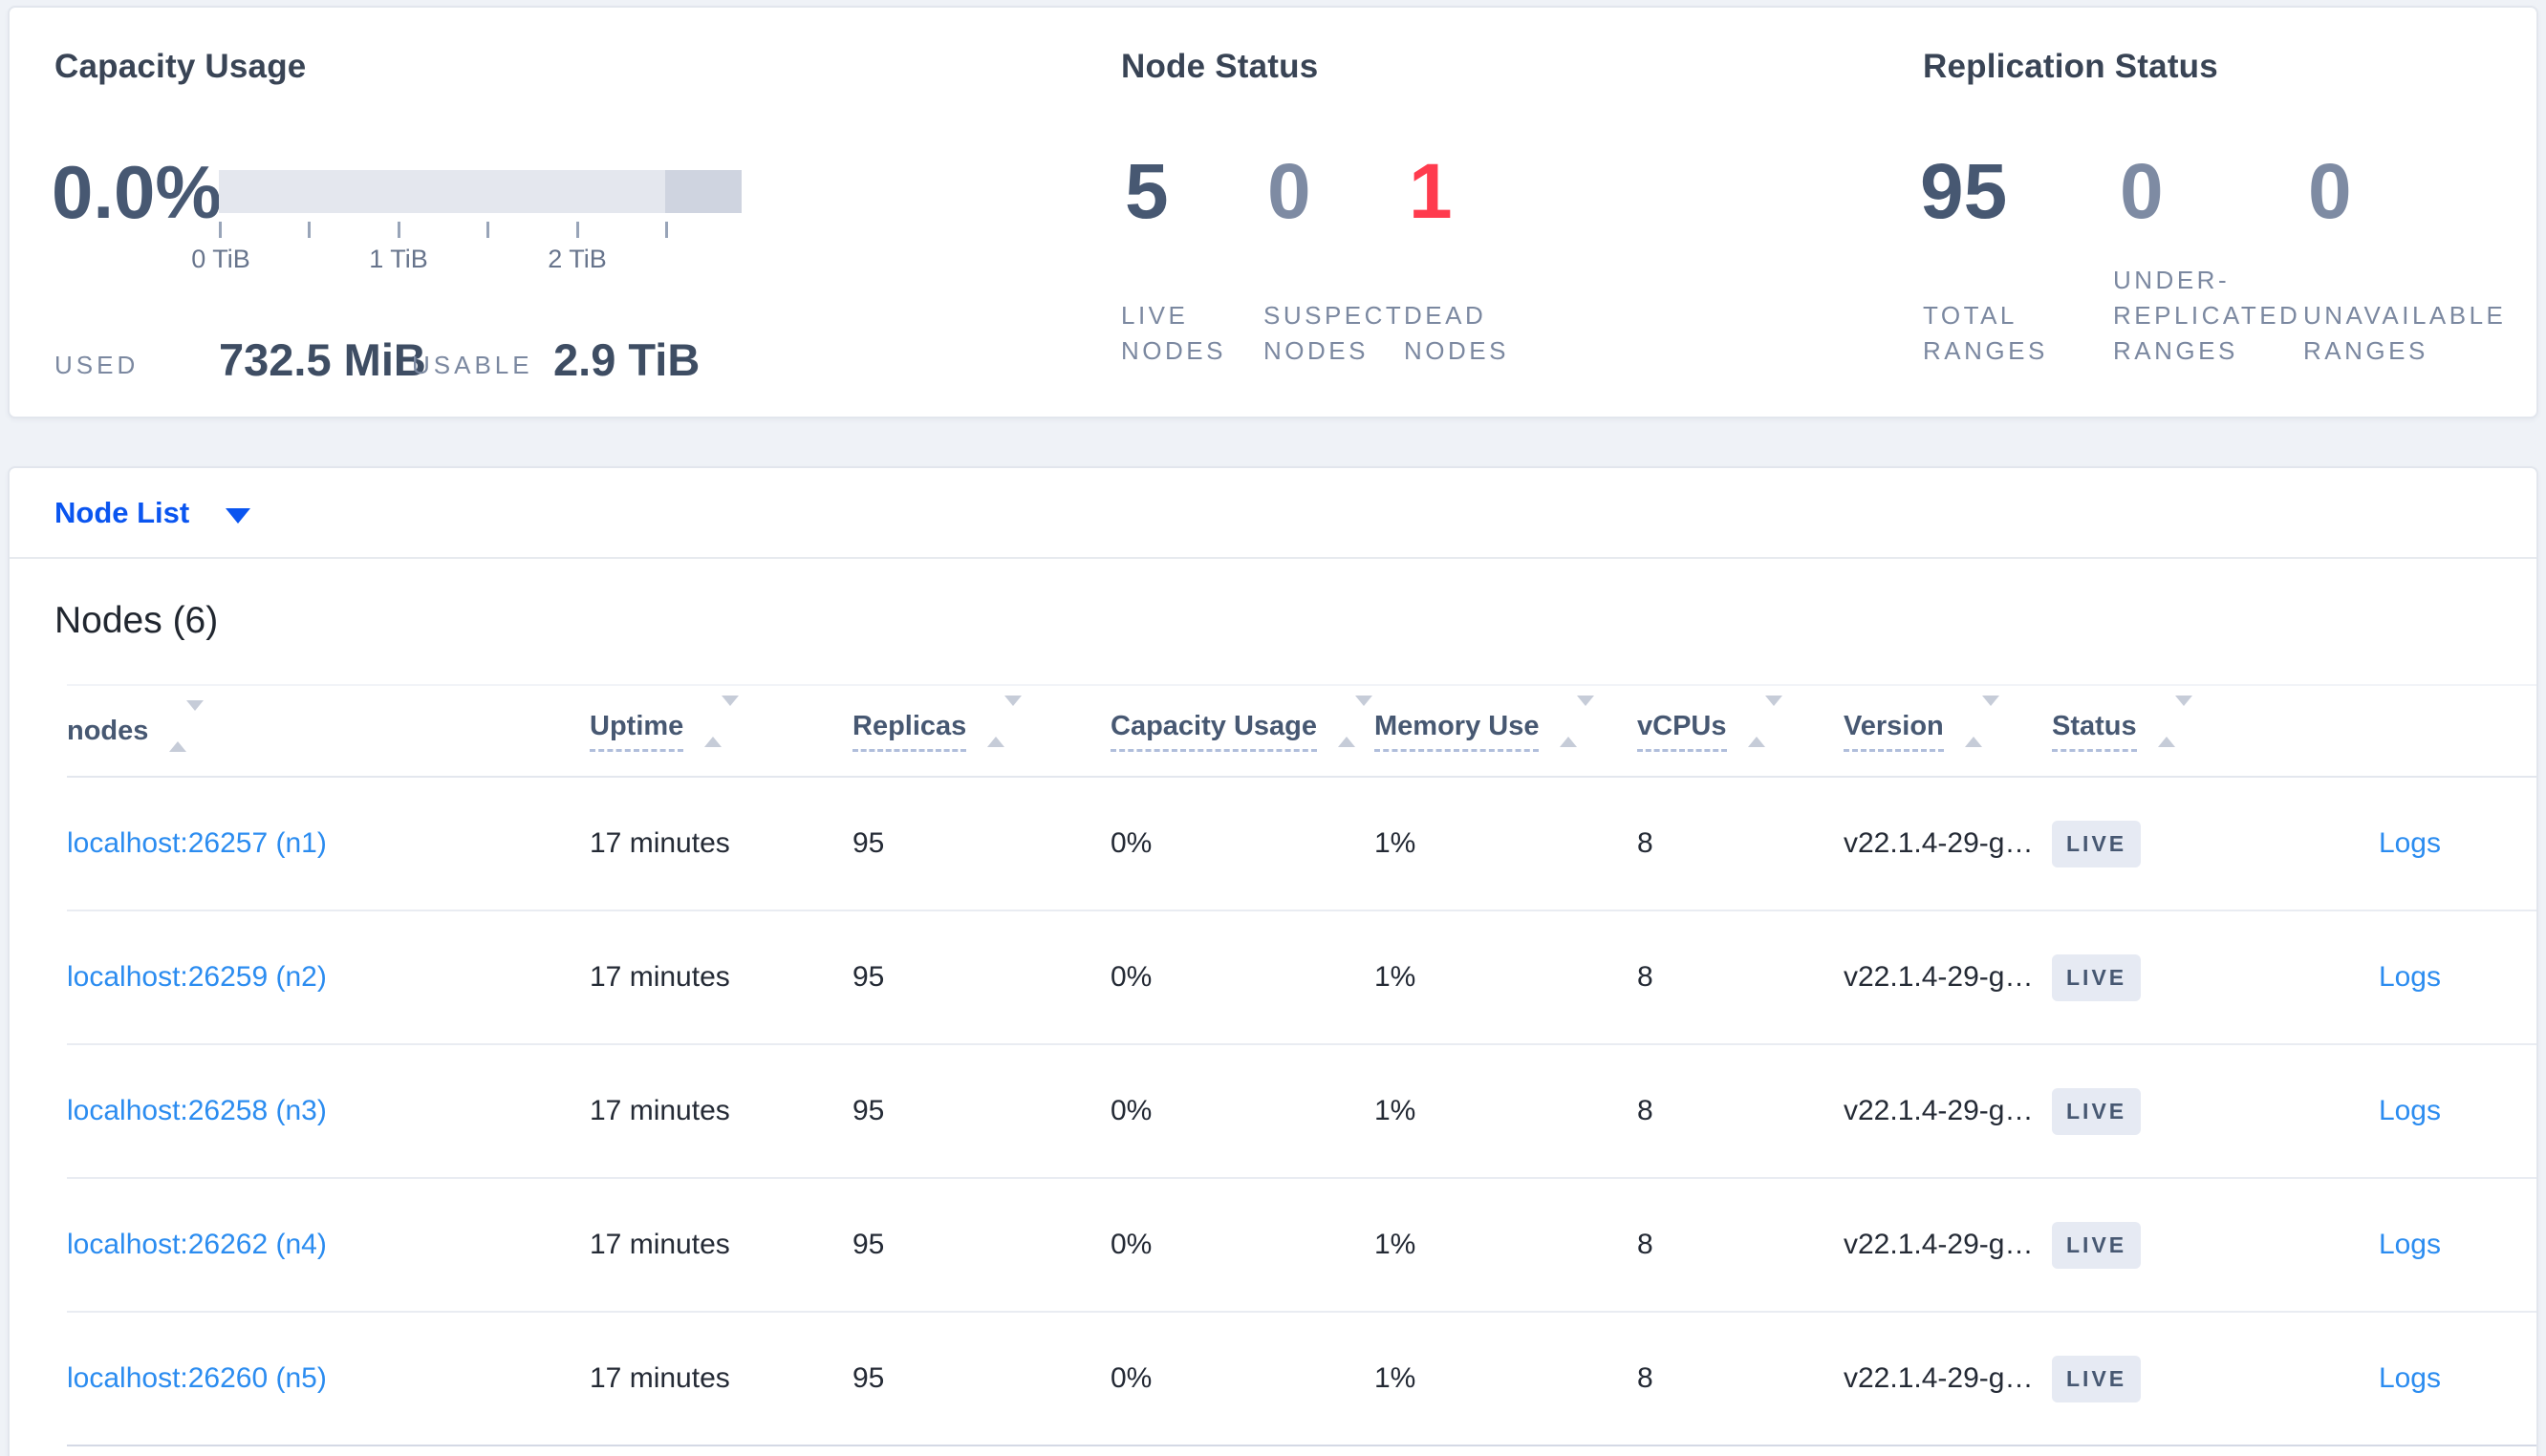 The height and width of the screenshot is (1456, 2546). Describe the element at coordinates (1505, 731) in the screenshot. I see `column-header-memory-use: Memory Use` at that location.